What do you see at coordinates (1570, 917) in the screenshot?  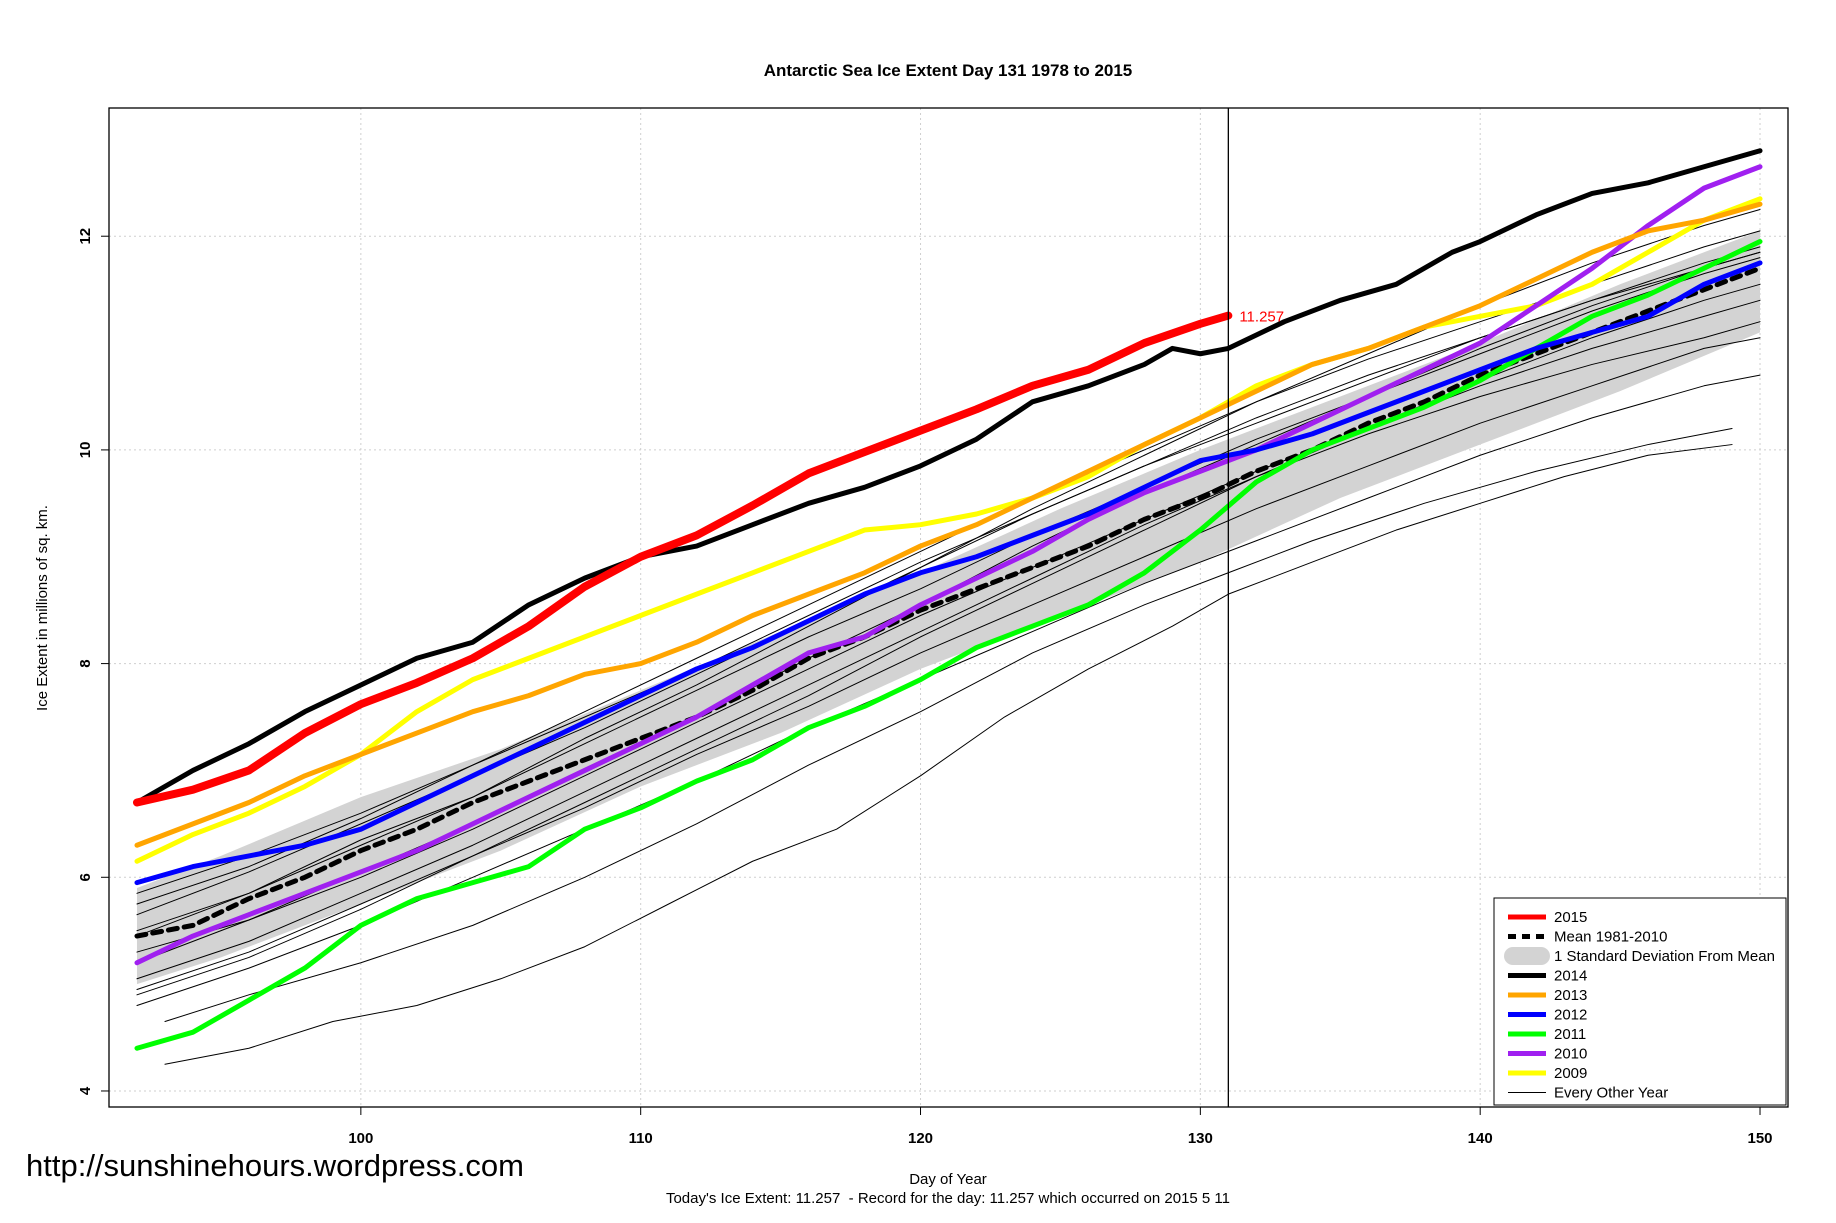 I see `legend-label-0: 2015` at bounding box center [1570, 917].